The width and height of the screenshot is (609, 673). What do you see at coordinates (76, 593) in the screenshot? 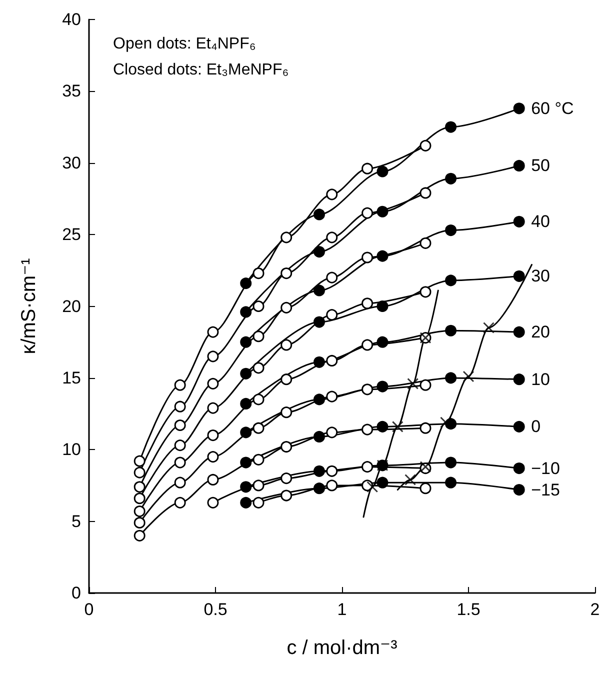
I see `y-tick-label: 0` at bounding box center [76, 593].